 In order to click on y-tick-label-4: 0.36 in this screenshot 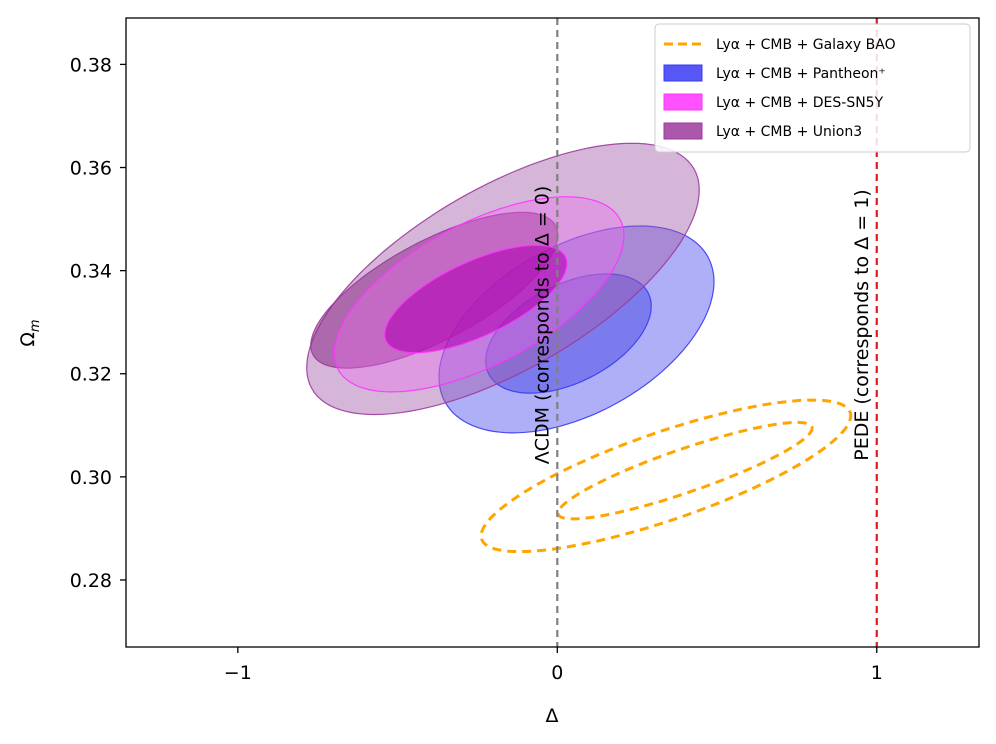, I will do `click(91, 169)`.